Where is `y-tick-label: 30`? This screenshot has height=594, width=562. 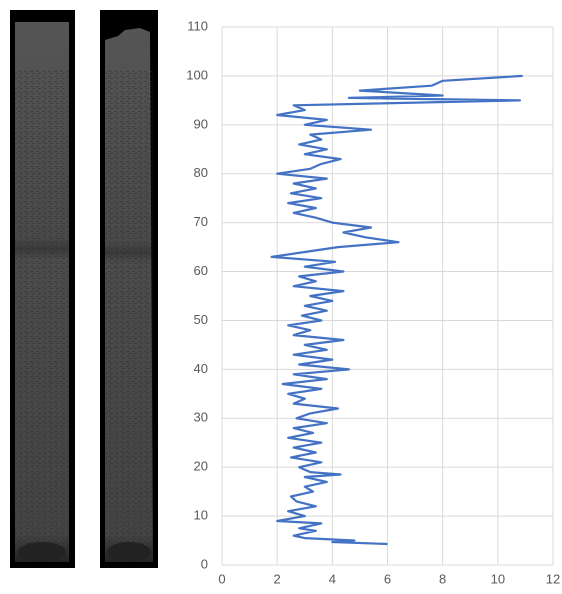
y-tick-label: 30 is located at coordinates (201, 417).